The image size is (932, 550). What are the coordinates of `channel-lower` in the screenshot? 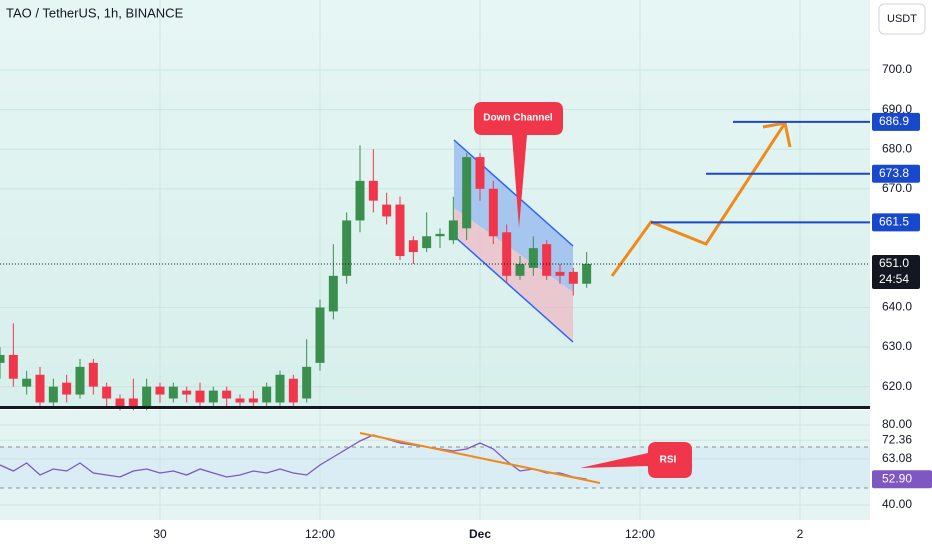 It's located at (513, 275).